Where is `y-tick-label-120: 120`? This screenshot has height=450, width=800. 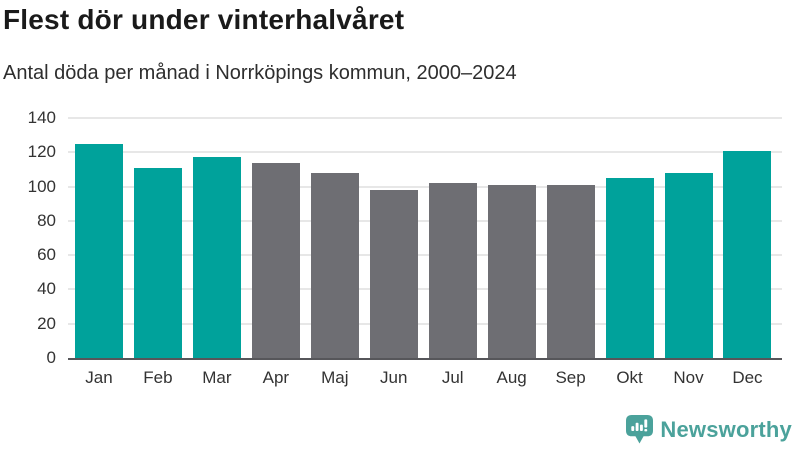
y-tick-label-120: 120 is located at coordinates (41, 152).